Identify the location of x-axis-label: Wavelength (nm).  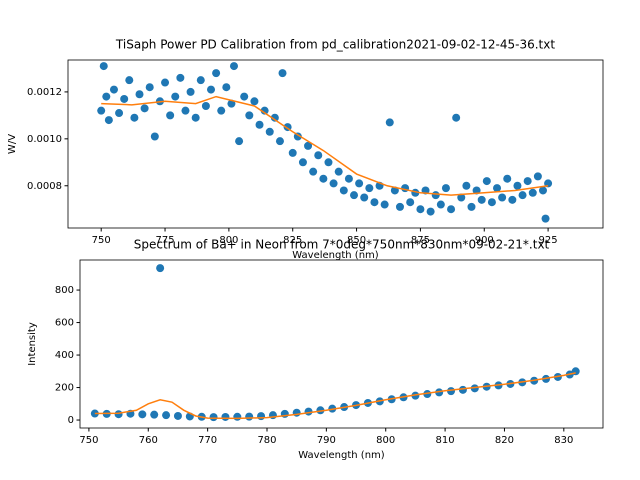
(335, 255).